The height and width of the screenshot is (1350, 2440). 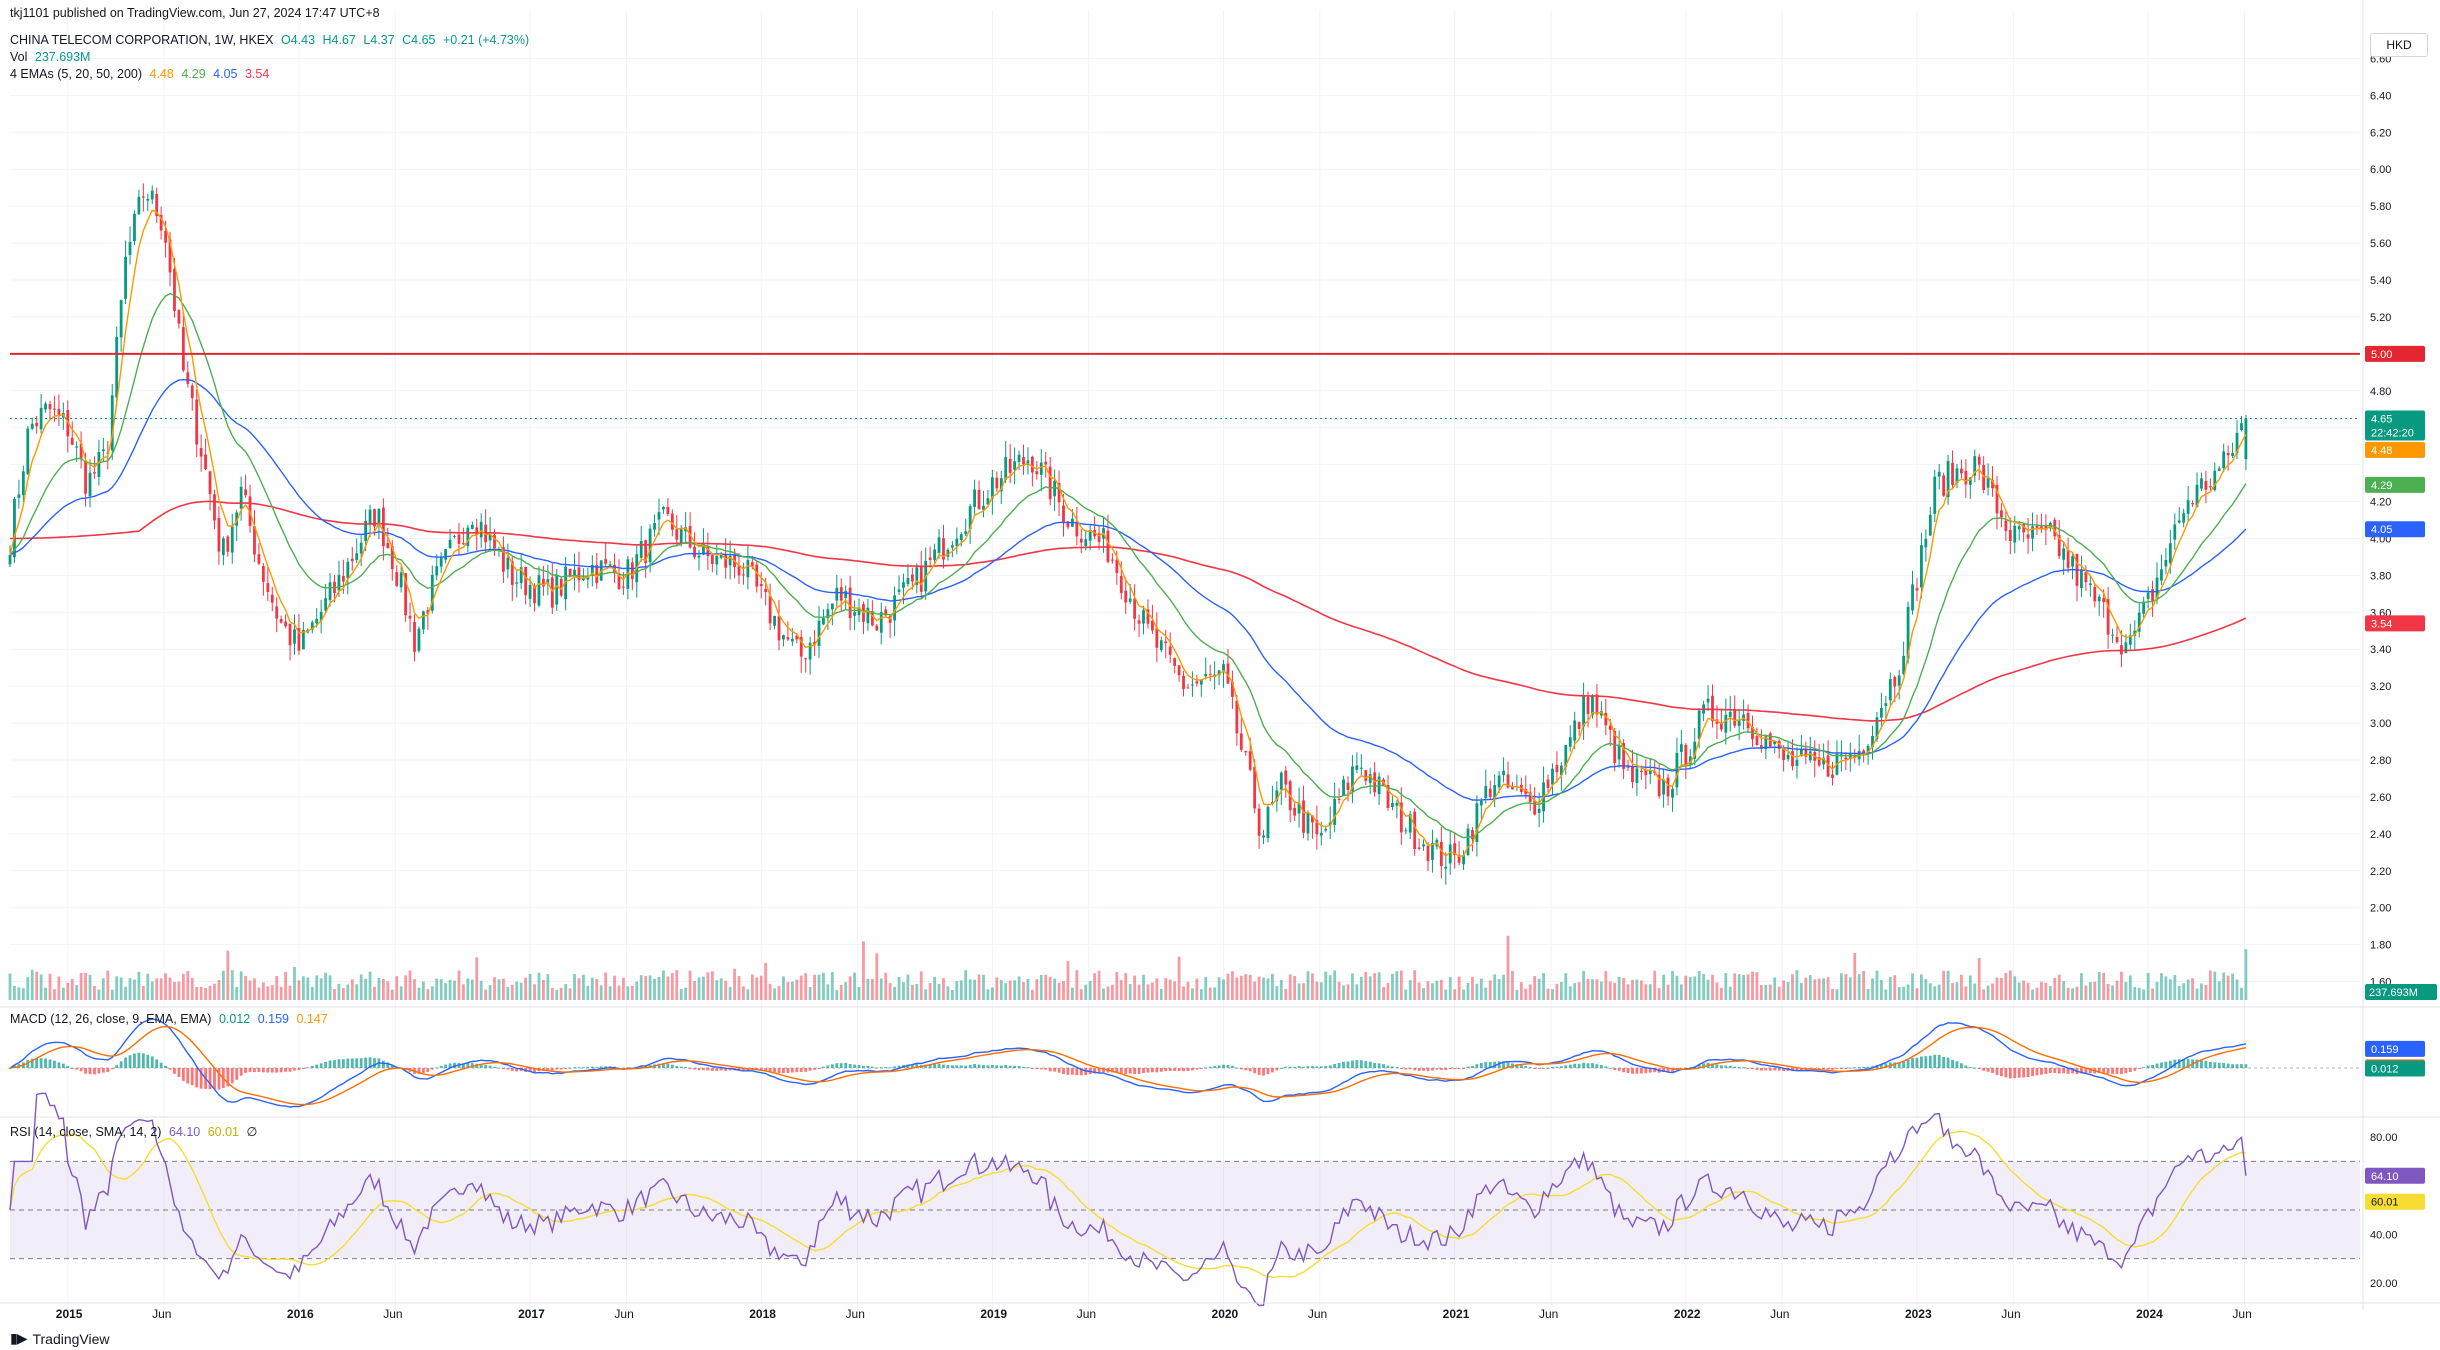 What do you see at coordinates (2399, 45) in the screenshot?
I see `currency-button: HKD` at bounding box center [2399, 45].